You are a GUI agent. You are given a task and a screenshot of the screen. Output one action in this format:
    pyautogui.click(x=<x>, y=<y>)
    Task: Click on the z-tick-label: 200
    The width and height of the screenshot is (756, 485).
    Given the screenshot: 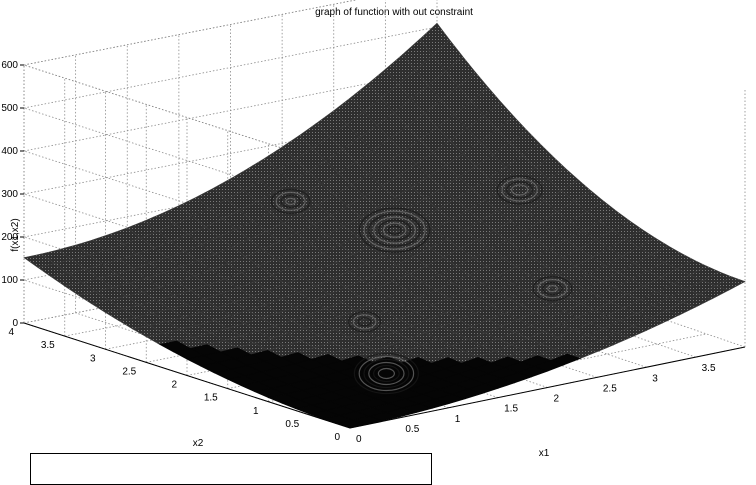 What is the action you would take?
    pyautogui.click(x=9, y=237)
    